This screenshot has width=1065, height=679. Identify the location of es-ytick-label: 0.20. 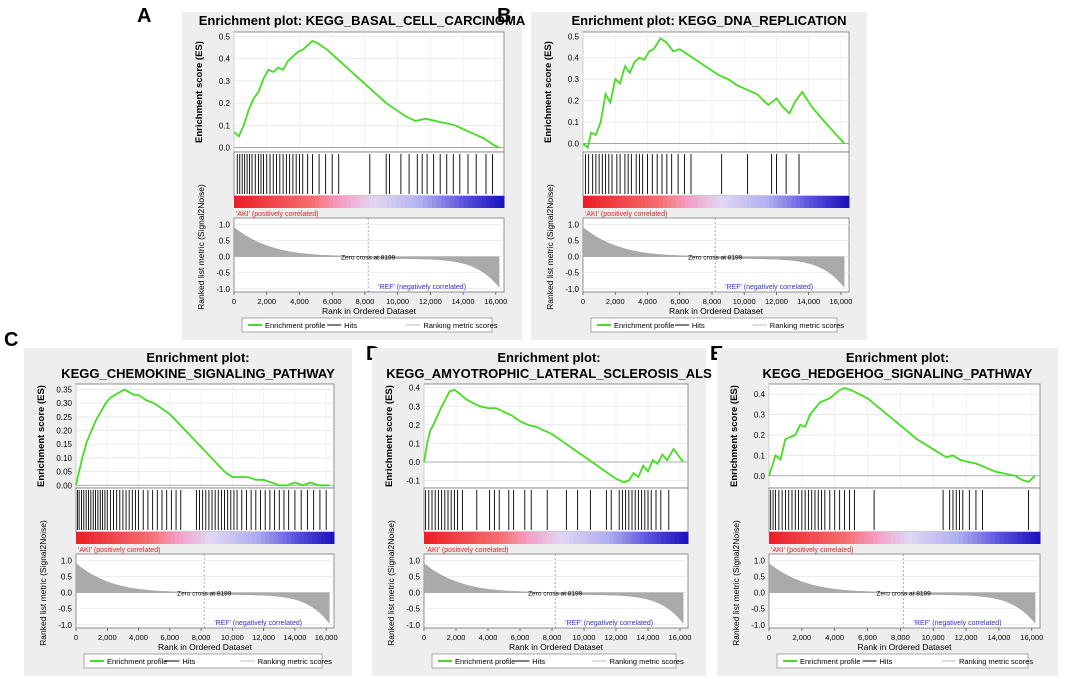
(64, 431).